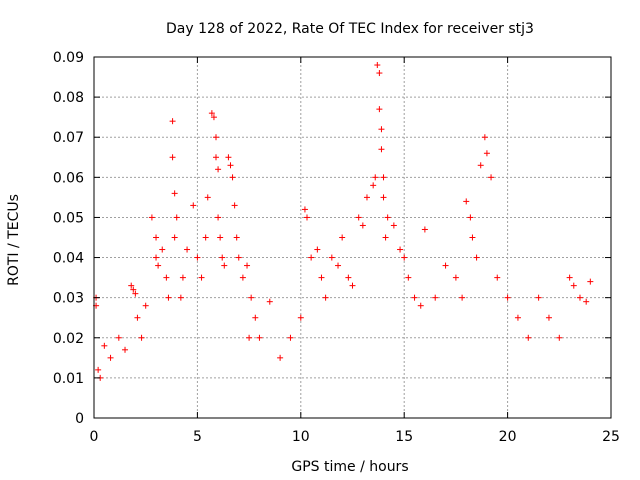 Image resolution: width=640 pixels, height=480 pixels. Describe the element at coordinates (68, 138) in the screenshot. I see `y-tick-label: 0.07` at that location.